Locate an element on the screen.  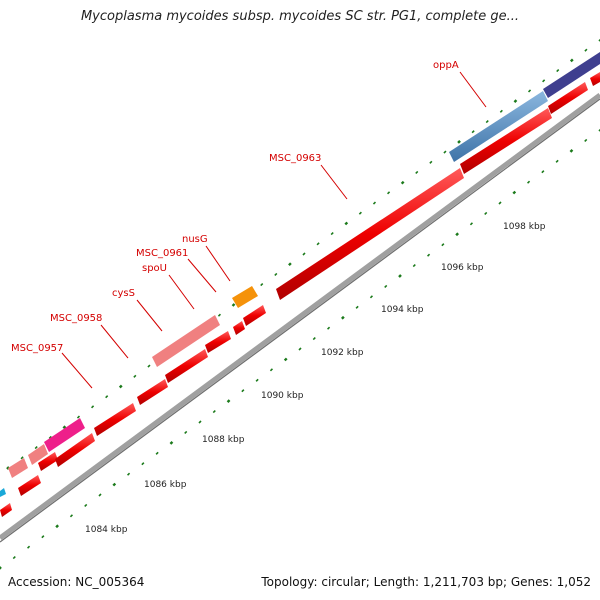
gene-orange is located at coordinates (245, 297).